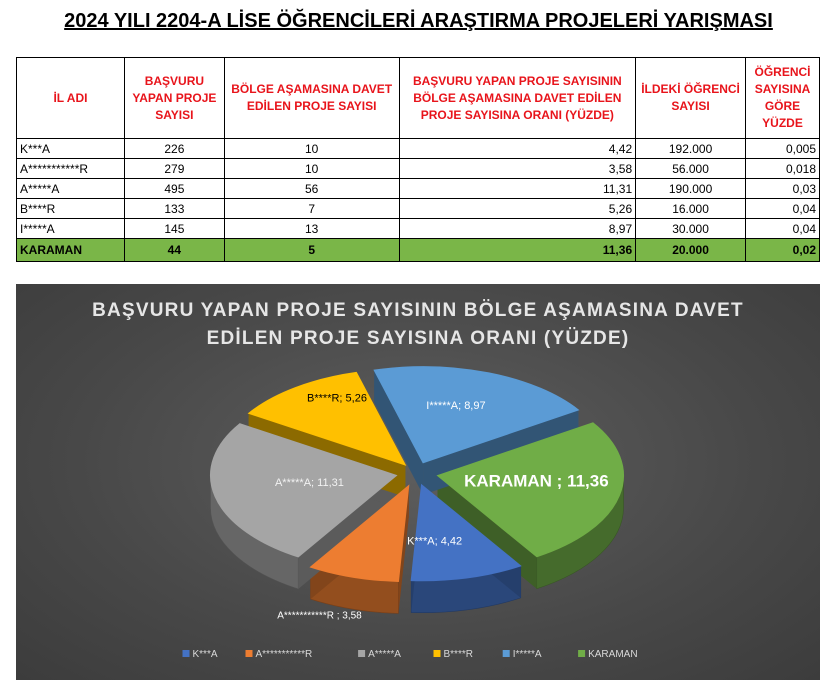 Image resolution: width=837 pixels, height=695 pixels. What do you see at coordinates (690, 168) in the screenshot?
I see `cell-ogrenci: 56.000` at bounding box center [690, 168].